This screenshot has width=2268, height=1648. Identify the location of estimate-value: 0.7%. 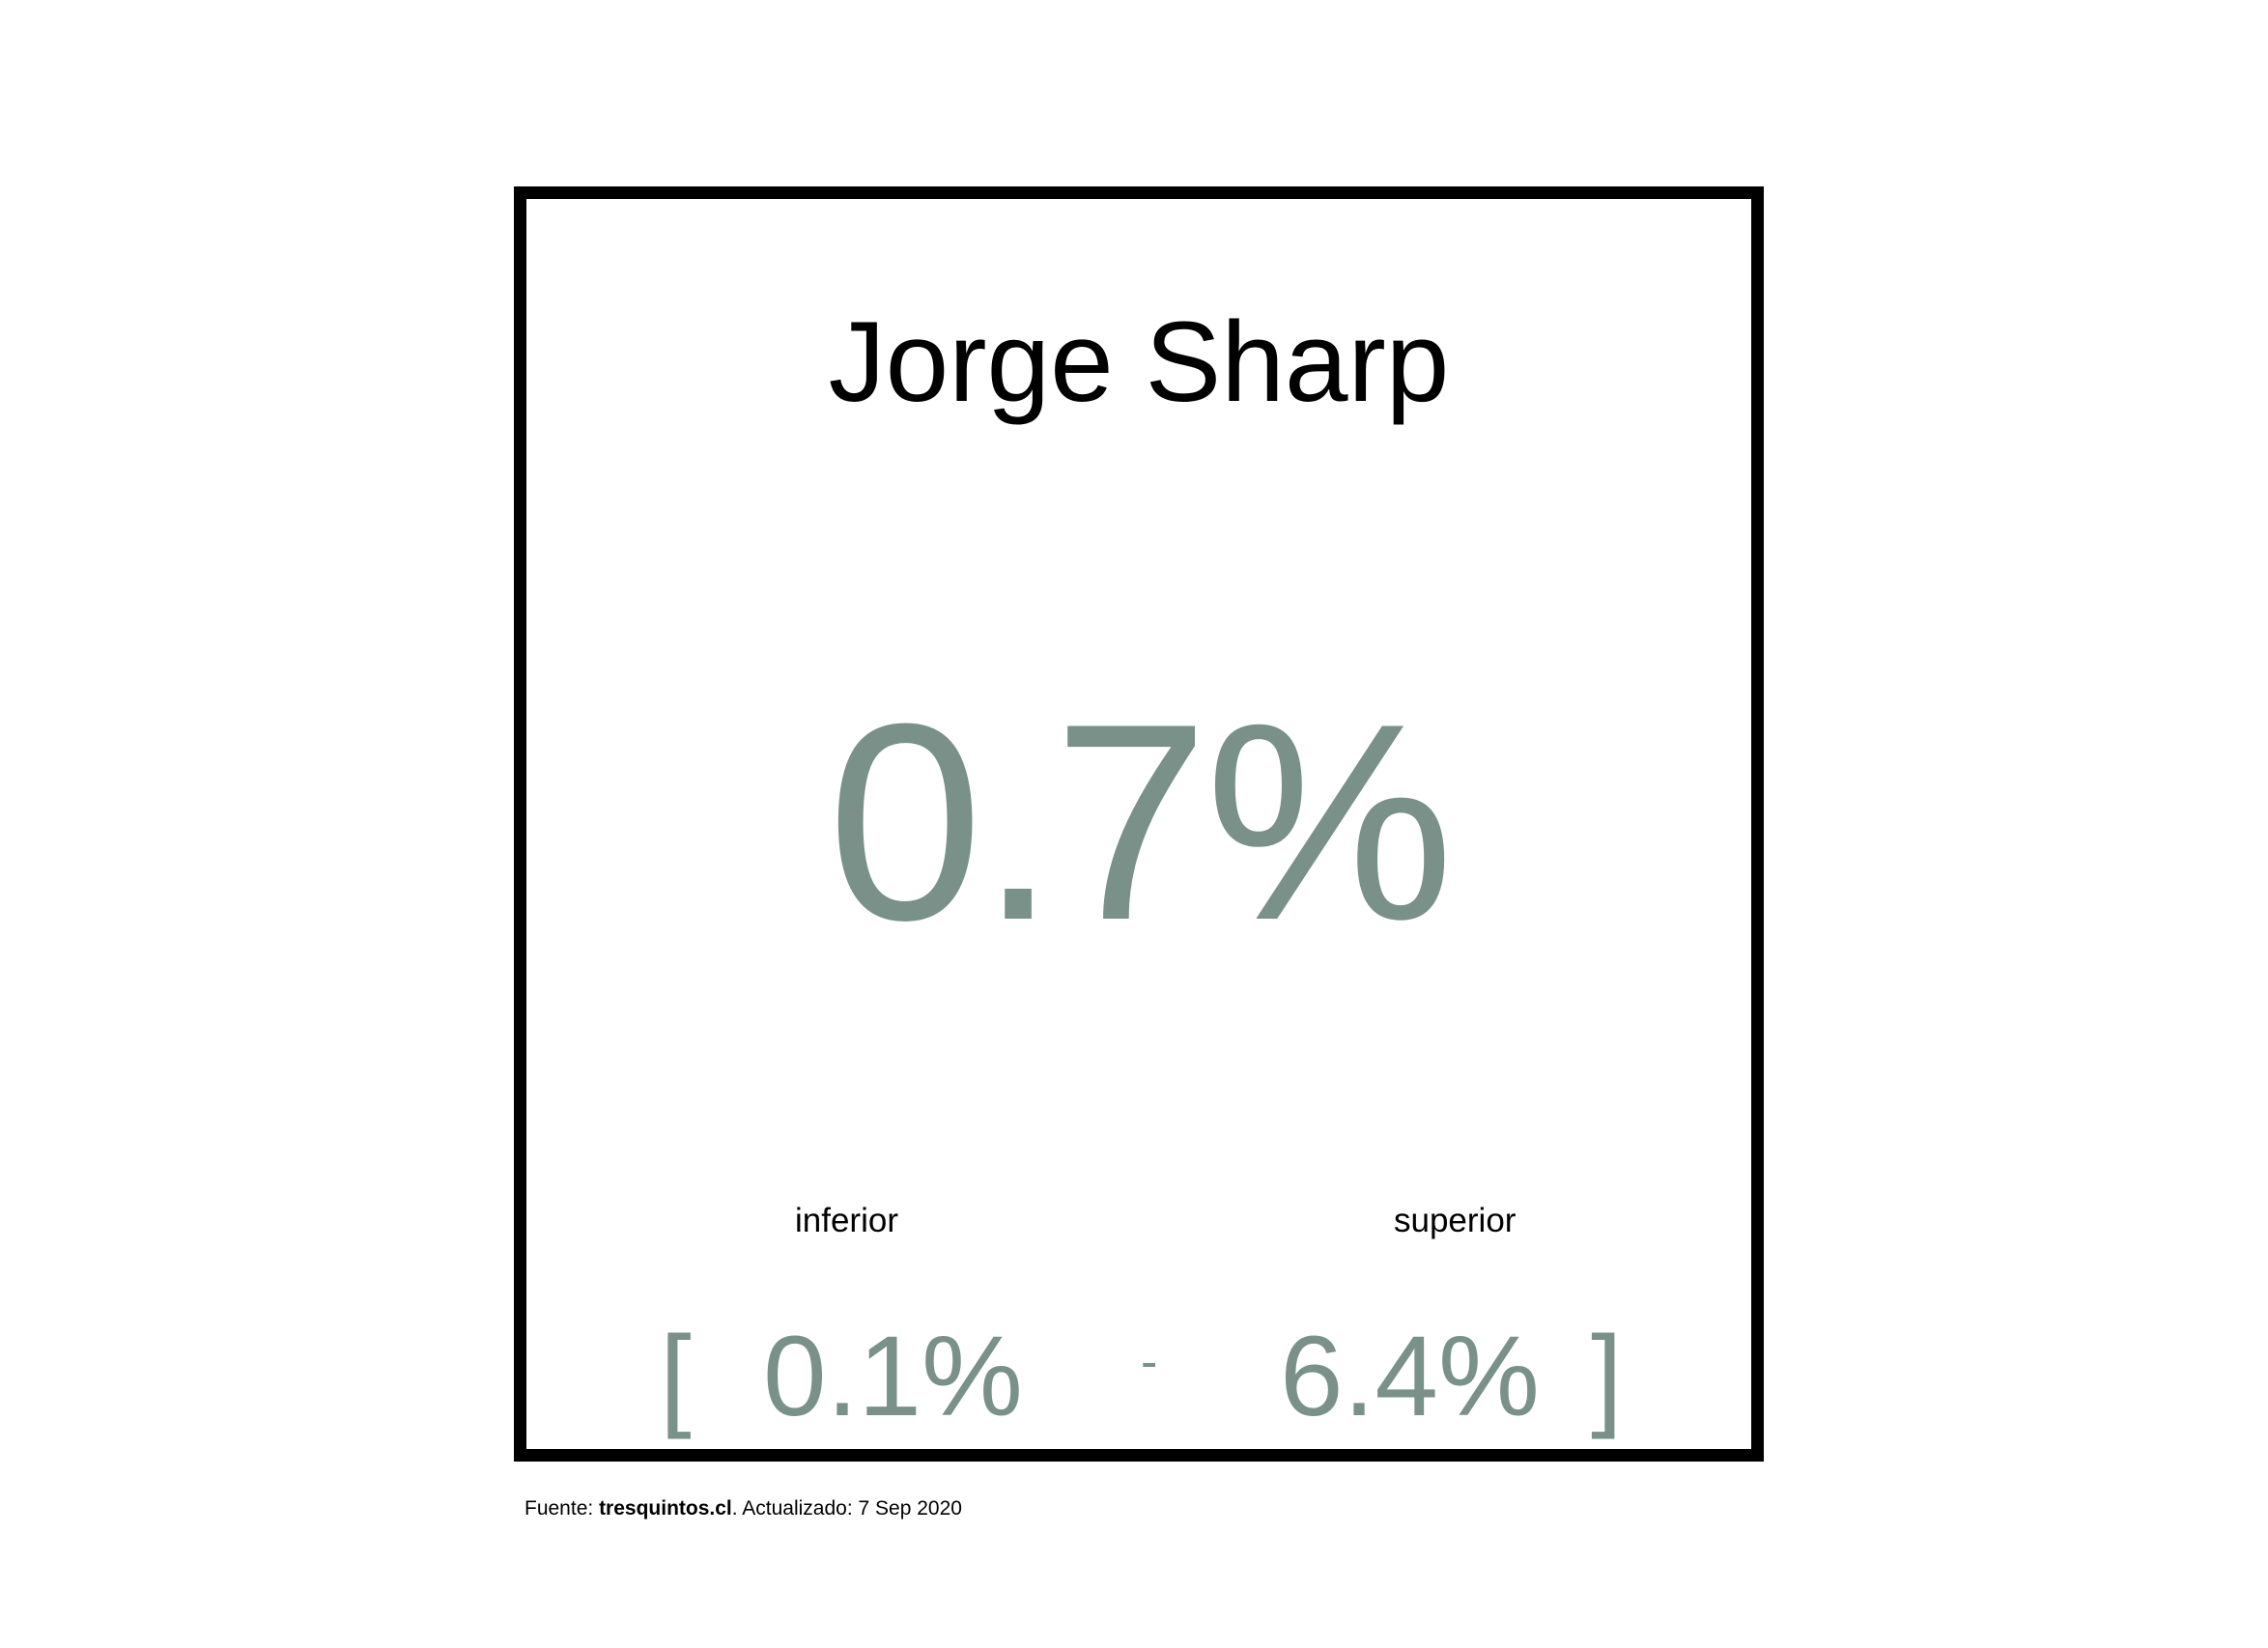
(1141, 822).